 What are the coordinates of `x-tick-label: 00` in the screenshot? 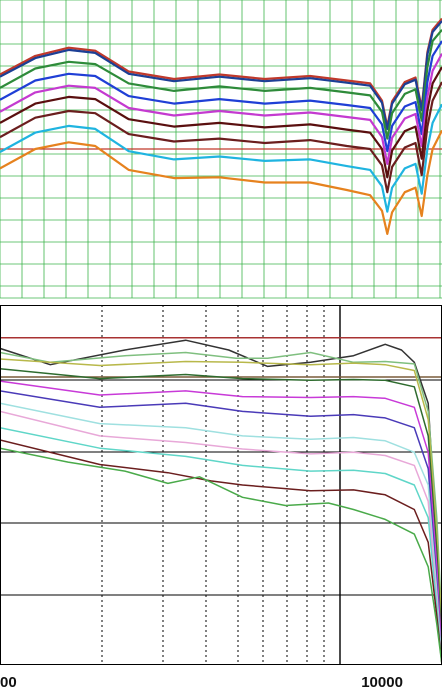 It's located at (8, 682).